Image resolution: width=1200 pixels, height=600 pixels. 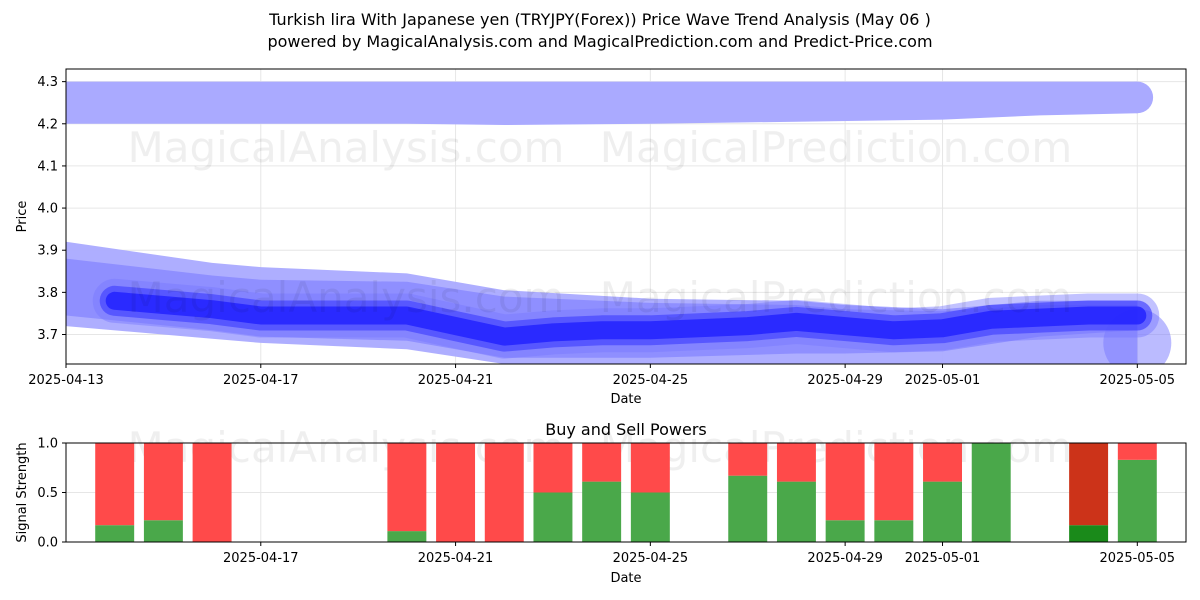 What do you see at coordinates (47, 335) in the screenshot?
I see `y-tick-label: 3.7` at bounding box center [47, 335].